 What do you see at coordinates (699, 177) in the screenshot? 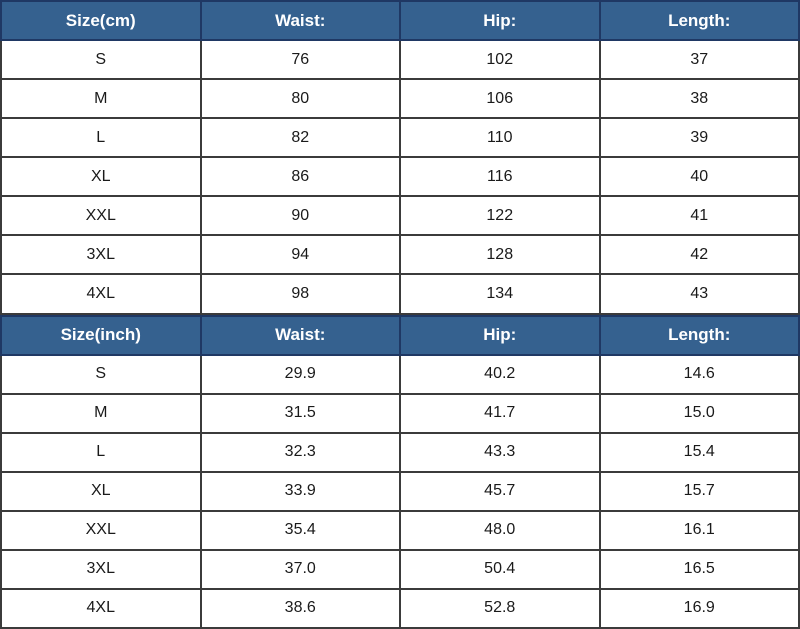
I see `value-cell: 40` at bounding box center [699, 177].